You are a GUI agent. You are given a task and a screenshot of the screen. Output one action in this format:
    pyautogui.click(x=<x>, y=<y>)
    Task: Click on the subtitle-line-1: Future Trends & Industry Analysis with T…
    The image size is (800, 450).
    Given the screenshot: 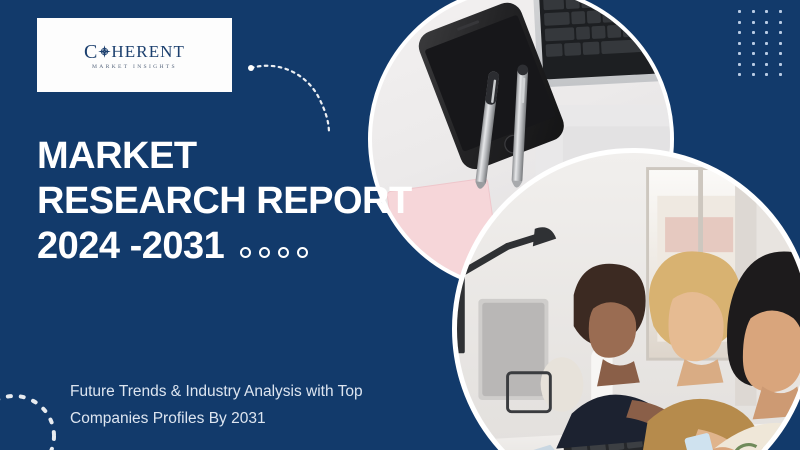 What is the action you would take?
    pyautogui.click(x=216, y=391)
    